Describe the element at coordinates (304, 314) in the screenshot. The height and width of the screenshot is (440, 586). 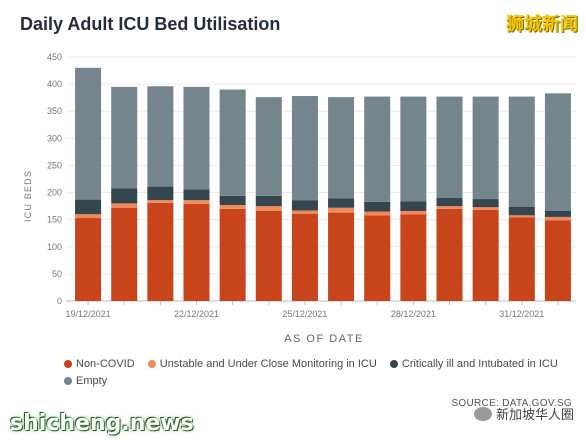
I see `x-tick-label: 25/12/2021` at that location.